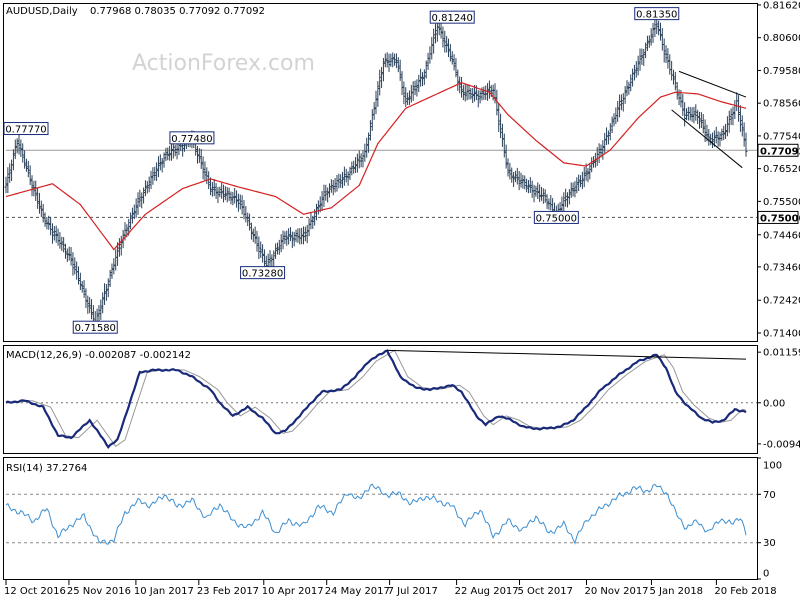 This screenshot has height=604, width=800. What do you see at coordinates (25, 130) in the screenshot?
I see `price-level-label-text: 0.77770` at bounding box center [25, 130].